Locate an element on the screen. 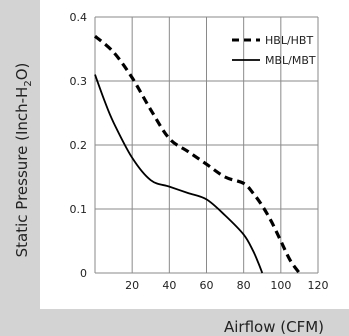 The width and height of the screenshot is (349, 336). y-axis-band is located at coordinates (20, 168).